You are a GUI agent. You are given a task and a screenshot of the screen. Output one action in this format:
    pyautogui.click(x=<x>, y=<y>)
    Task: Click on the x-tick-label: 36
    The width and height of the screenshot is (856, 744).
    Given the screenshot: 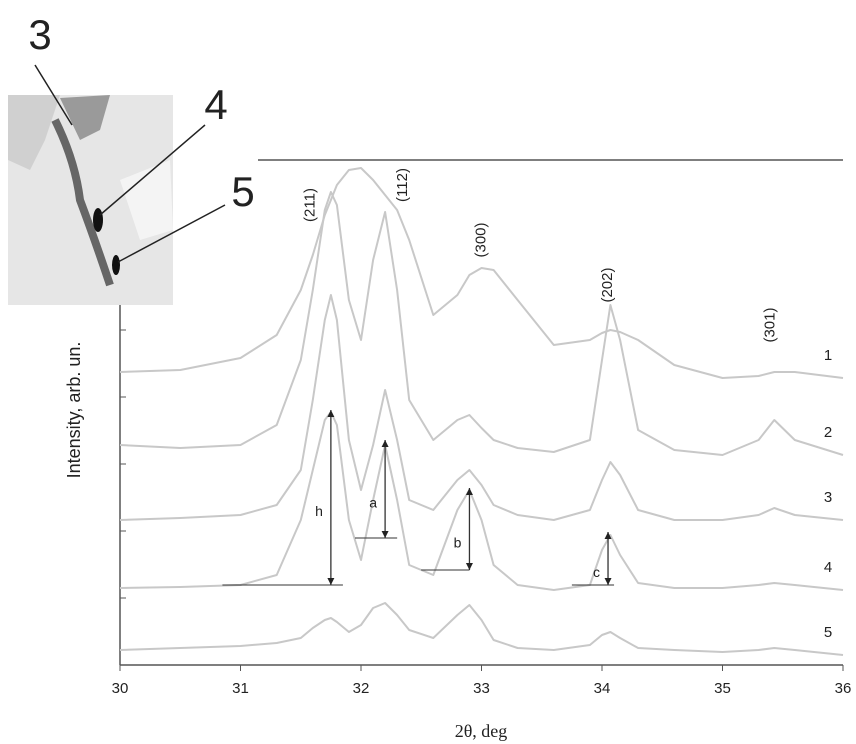 What is the action you would take?
    pyautogui.click(x=843, y=688)
    